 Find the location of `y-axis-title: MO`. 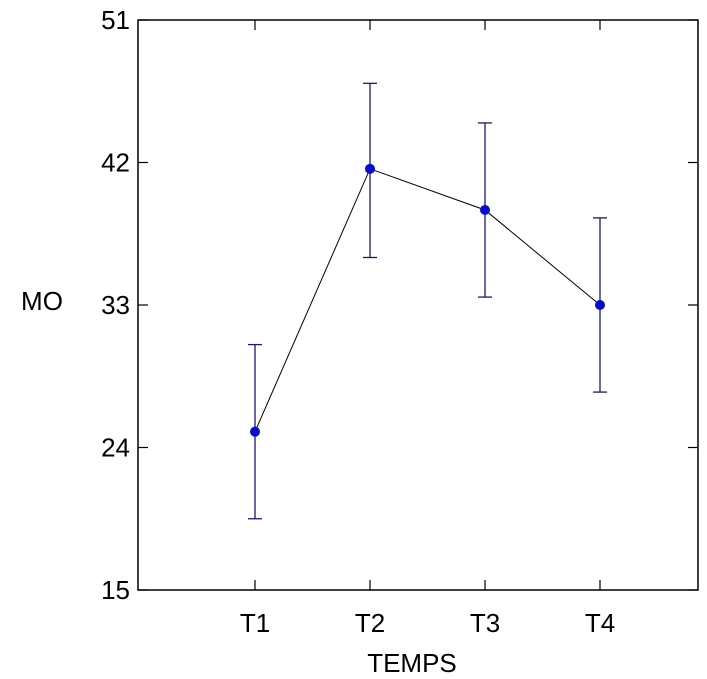

y-axis-title: MO is located at coordinates (42, 301).